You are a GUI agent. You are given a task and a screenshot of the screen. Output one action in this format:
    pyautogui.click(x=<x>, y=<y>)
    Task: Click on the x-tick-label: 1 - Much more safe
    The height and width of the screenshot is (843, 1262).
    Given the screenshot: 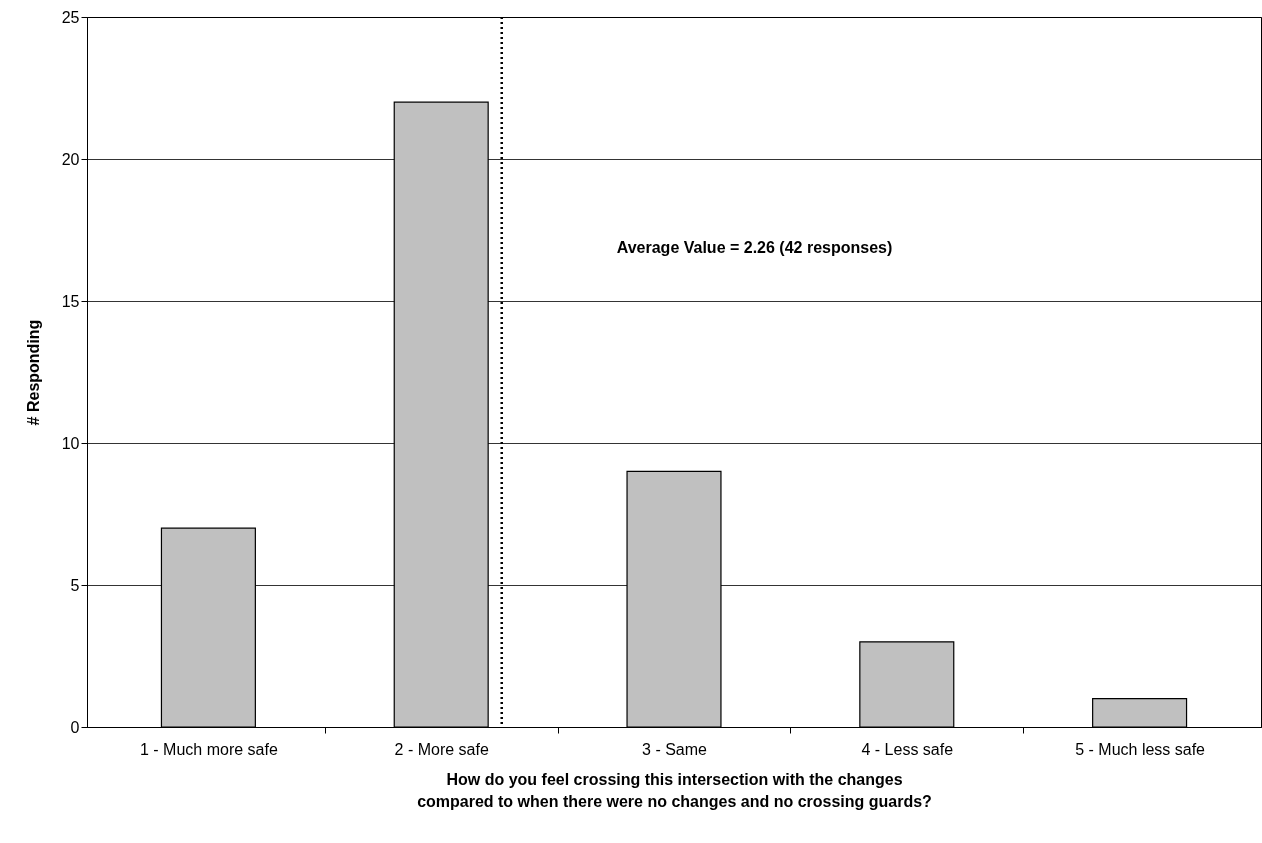 What is the action you would take?
    pyautogui.click(x=208, y=749)
    